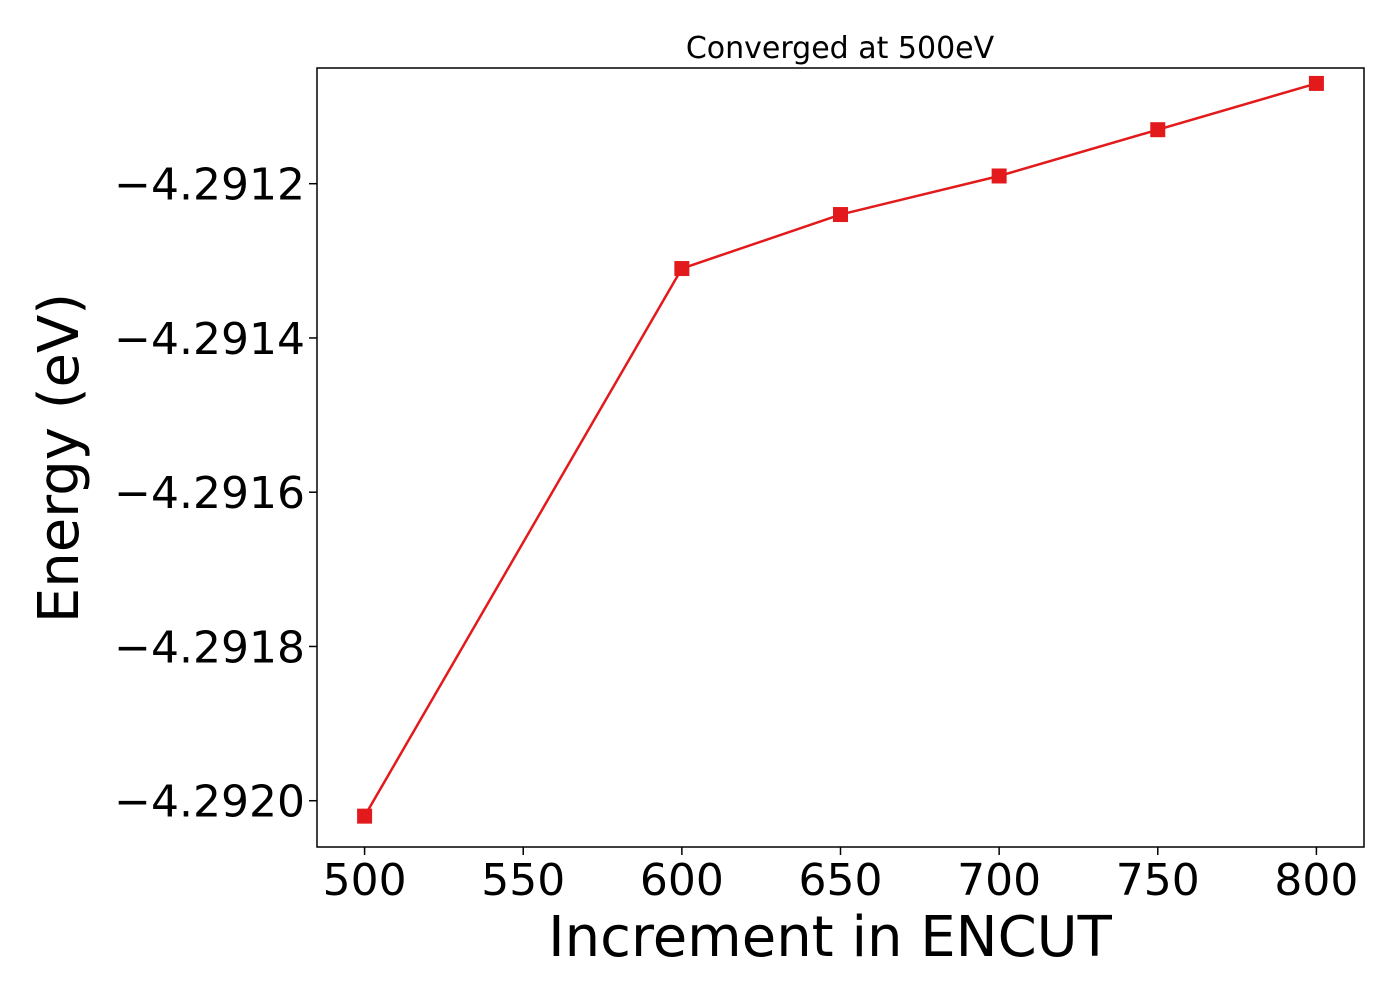 The height and width of the screenshot is (1000, 1400). I want to click on chart-title: Converged at 500eV, so click(840, 48).